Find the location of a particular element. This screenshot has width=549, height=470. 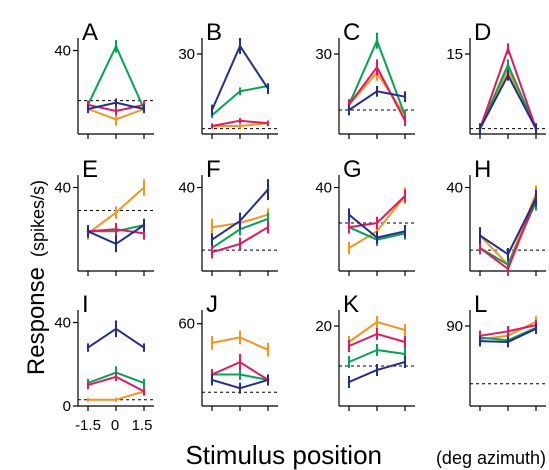

panel-c: 30 C is located at coordinates (365, 79).